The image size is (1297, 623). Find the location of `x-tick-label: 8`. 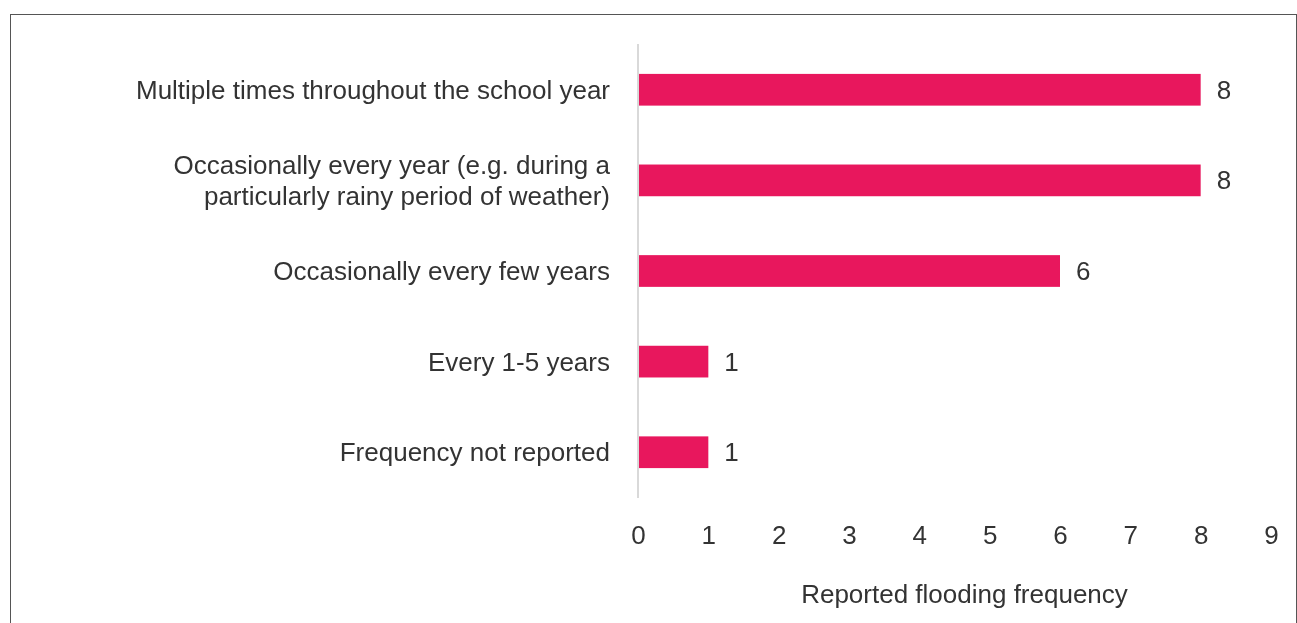

x-tick-label: 8 is located at coordinates (1201, 535).